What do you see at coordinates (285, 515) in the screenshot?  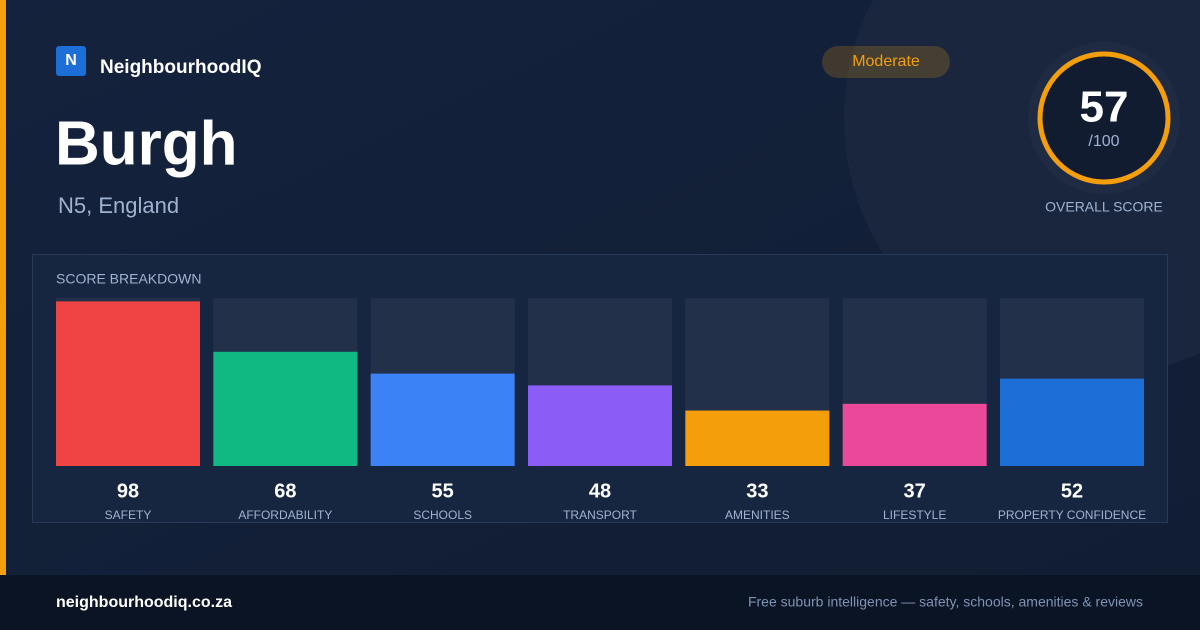 I see `bar-category: AFFORDABILITY` at bounding box center [285, 515].